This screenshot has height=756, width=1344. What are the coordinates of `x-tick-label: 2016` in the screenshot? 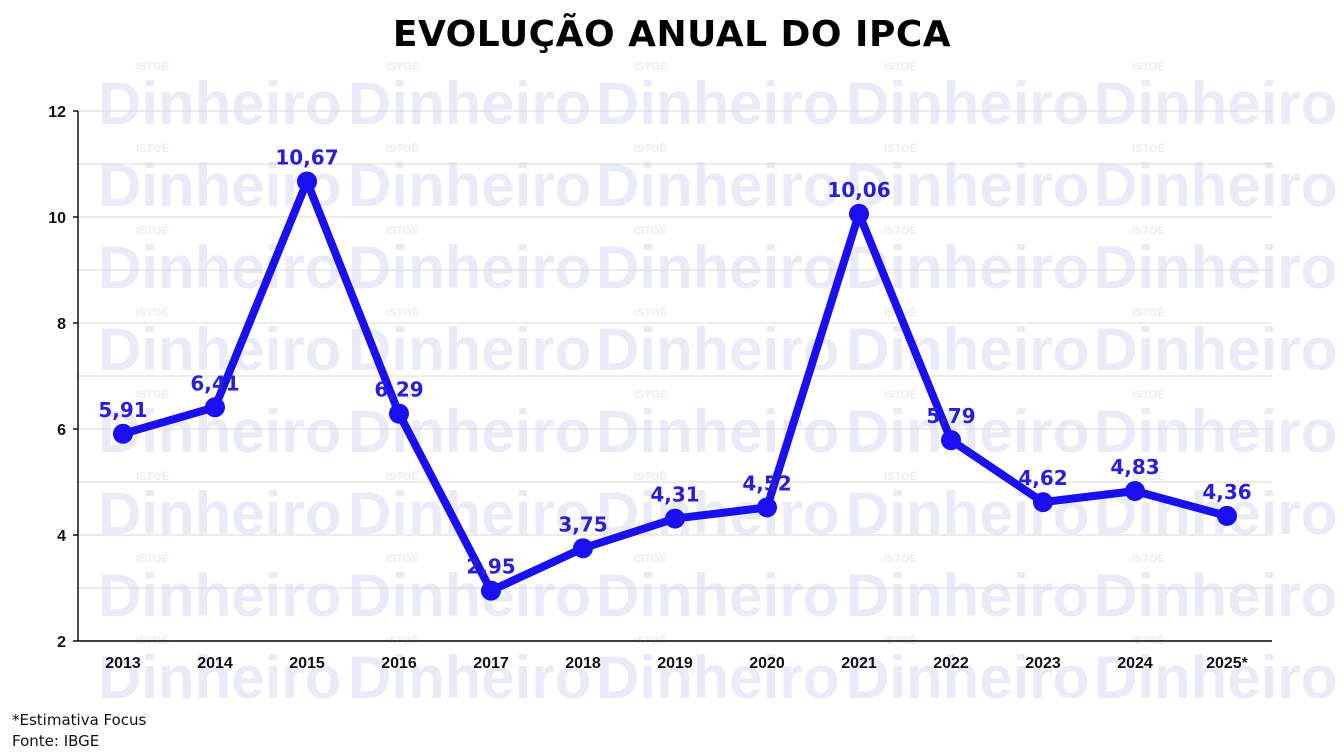 It's located at (399, 663).